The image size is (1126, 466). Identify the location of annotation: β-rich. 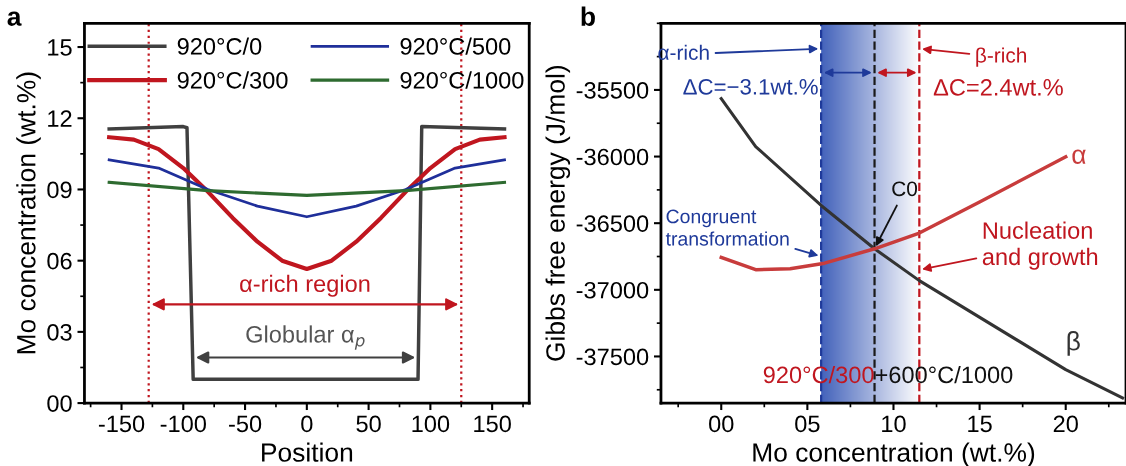
(1001, 57).